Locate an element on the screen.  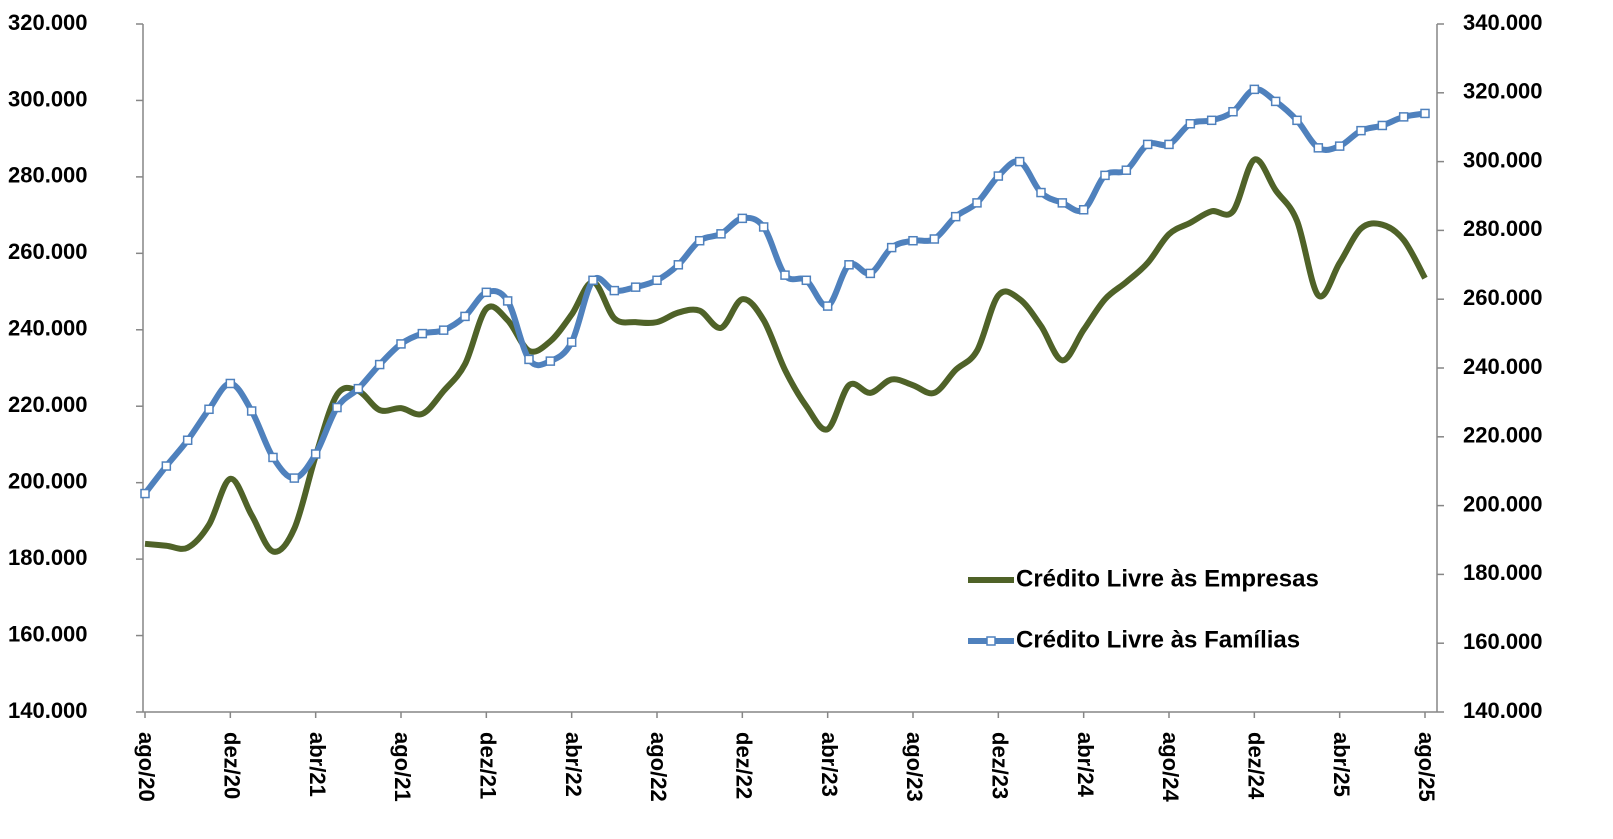
y-tick-label: 140.000 is located at coordinates (48, 710).